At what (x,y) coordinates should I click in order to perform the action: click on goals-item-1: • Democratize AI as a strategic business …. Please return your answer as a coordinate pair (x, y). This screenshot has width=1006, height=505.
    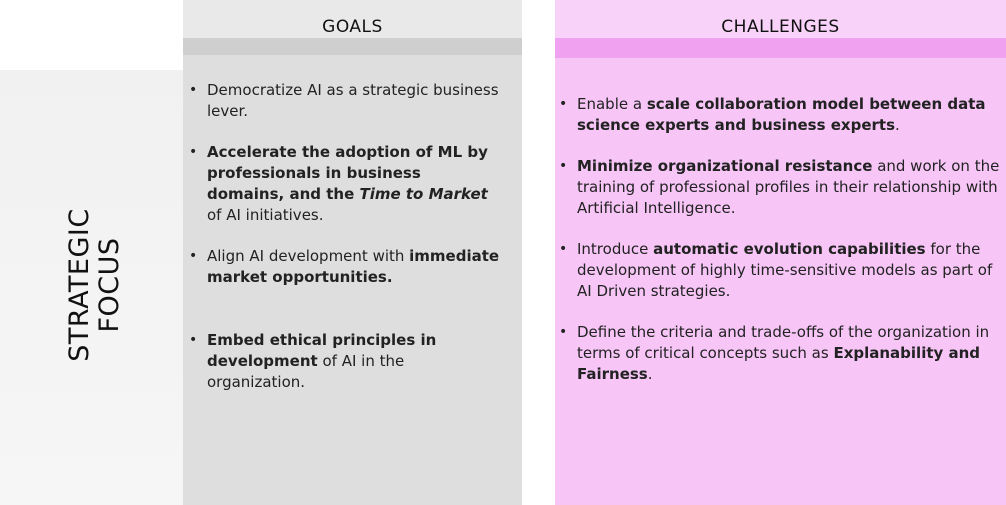
    Looking at the image, I should click on (343, 101).